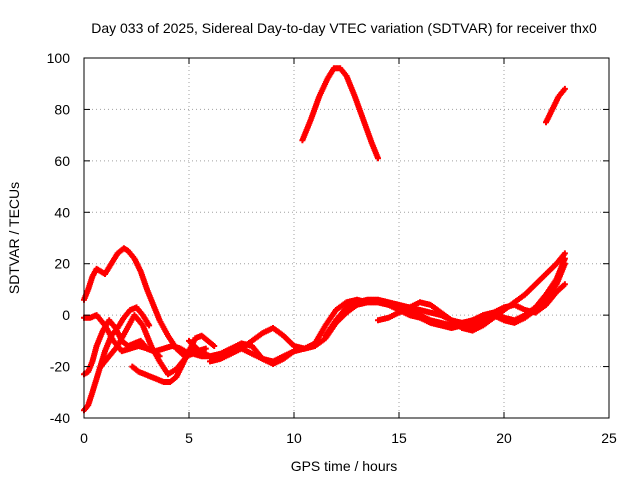 The image size is (640, 480). What do you see at coordinates (60, 367) in the screenshot?
I see `y-tick-label: -20` at bounding box center [60, 367].